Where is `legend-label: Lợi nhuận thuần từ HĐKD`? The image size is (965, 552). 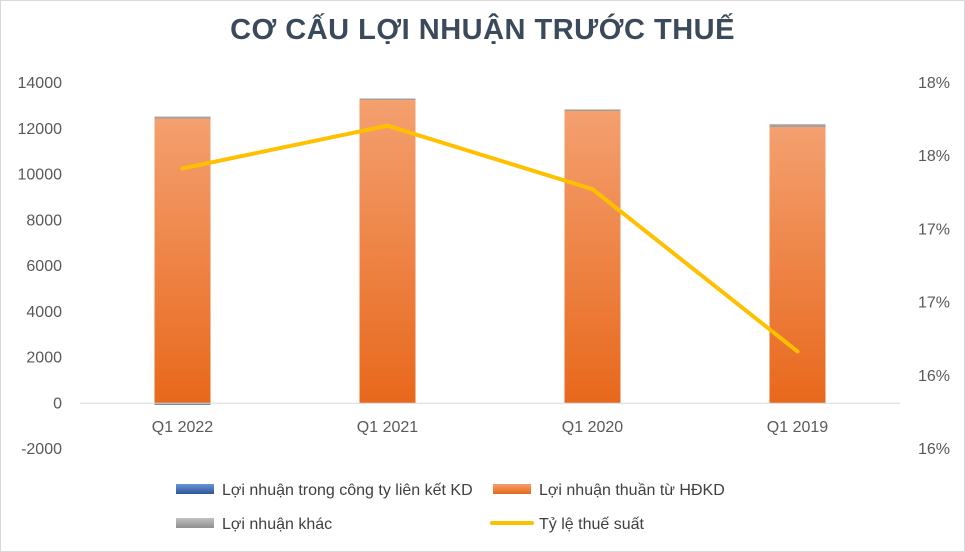 legend-label: Lợi nhuận thuần từ HĐKD is located at coordinates (632, 490).